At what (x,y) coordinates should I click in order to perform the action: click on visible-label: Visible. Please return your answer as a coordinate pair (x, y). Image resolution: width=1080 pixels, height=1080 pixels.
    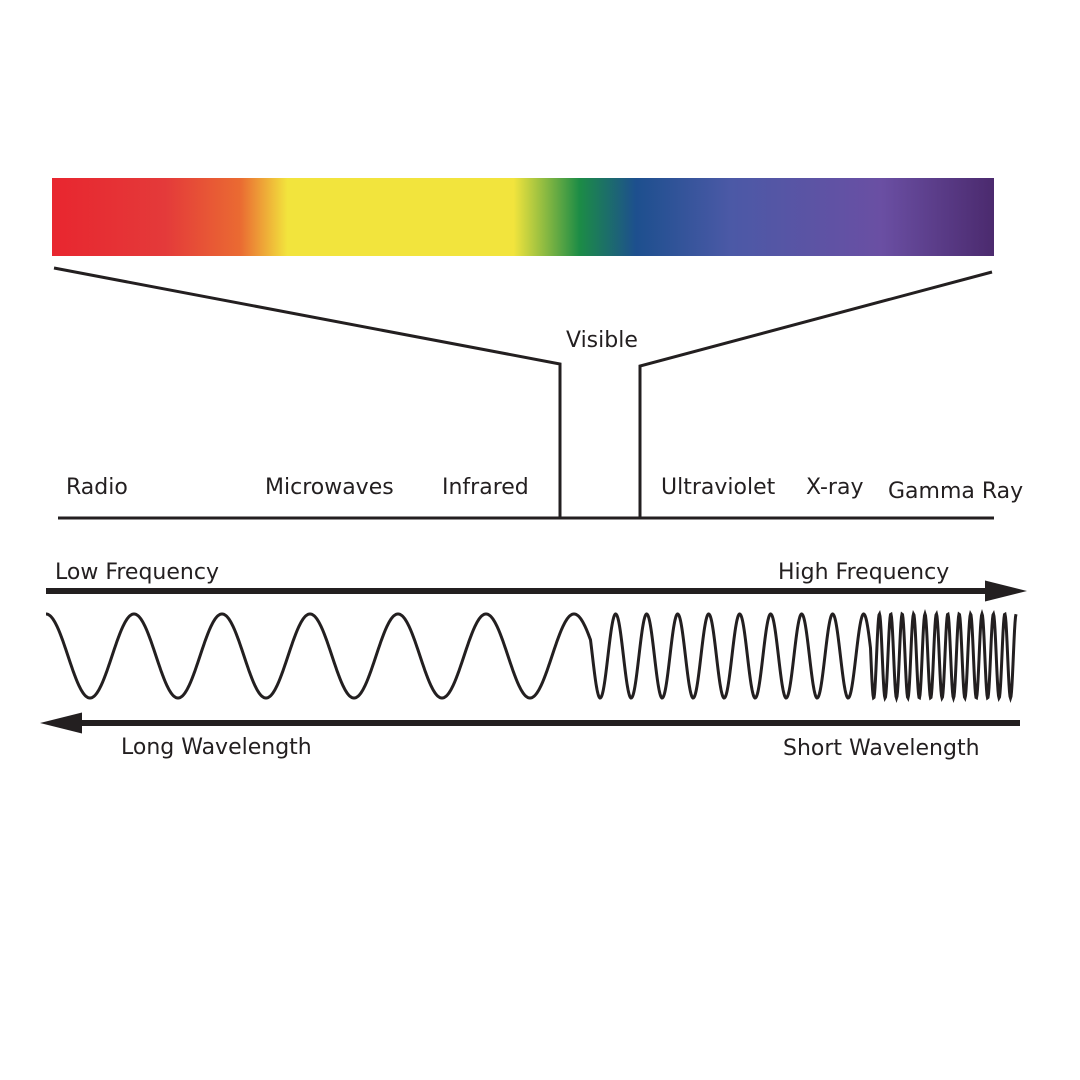
    Looking at the image, I should click on (602, 340).